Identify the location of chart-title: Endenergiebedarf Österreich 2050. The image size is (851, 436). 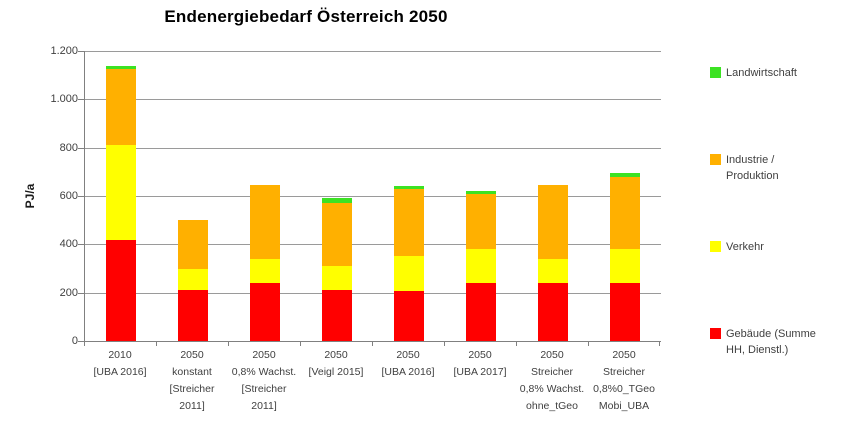
(306, 16).